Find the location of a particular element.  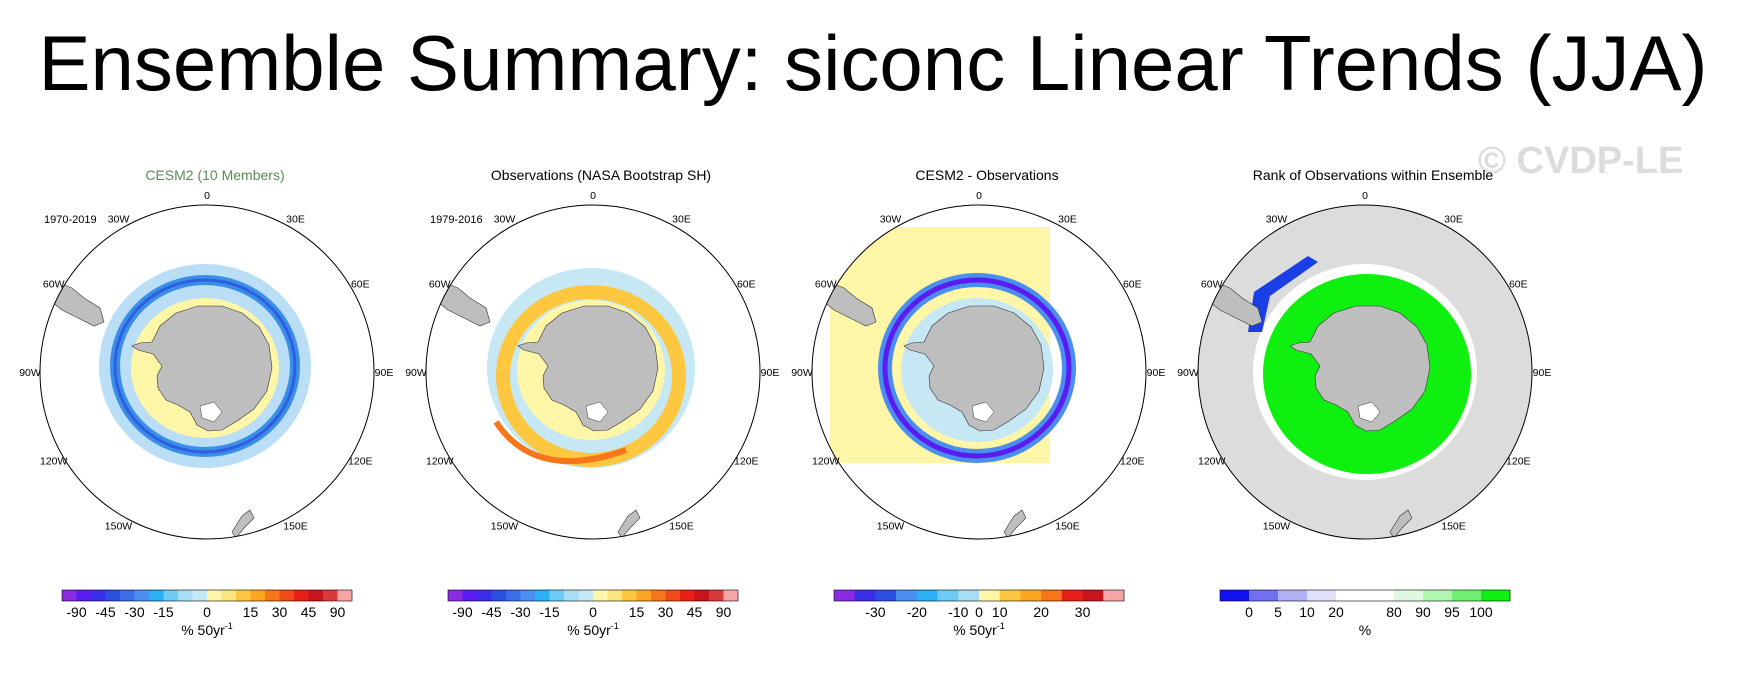

colorbar-tick-label: 5 is located at coordinates (1278, 612).